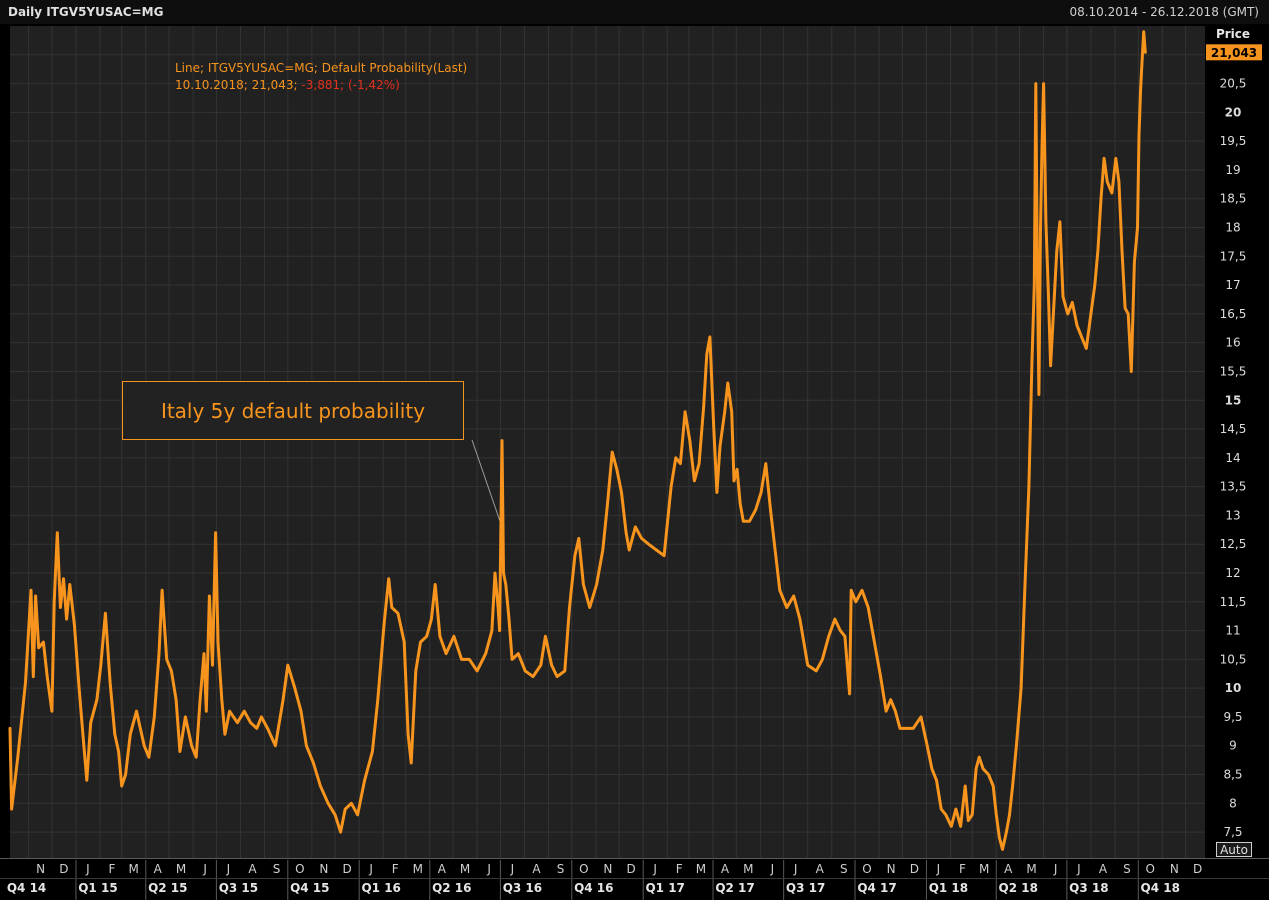 The image size is (1269, 900). What do you see at coordinates (1233, 803) in the screenshot?
I see `y-tick-label: 8` at bounding box center [1233, 803].